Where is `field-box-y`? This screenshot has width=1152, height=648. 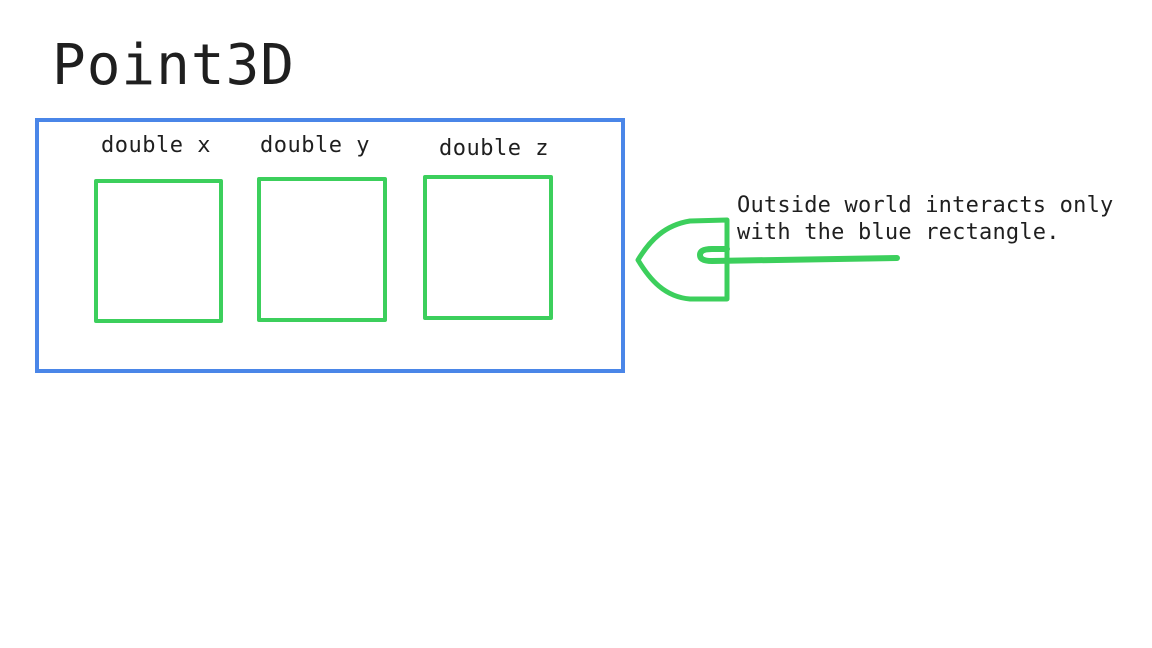
field-box-y is located at coordinates (322, 249).